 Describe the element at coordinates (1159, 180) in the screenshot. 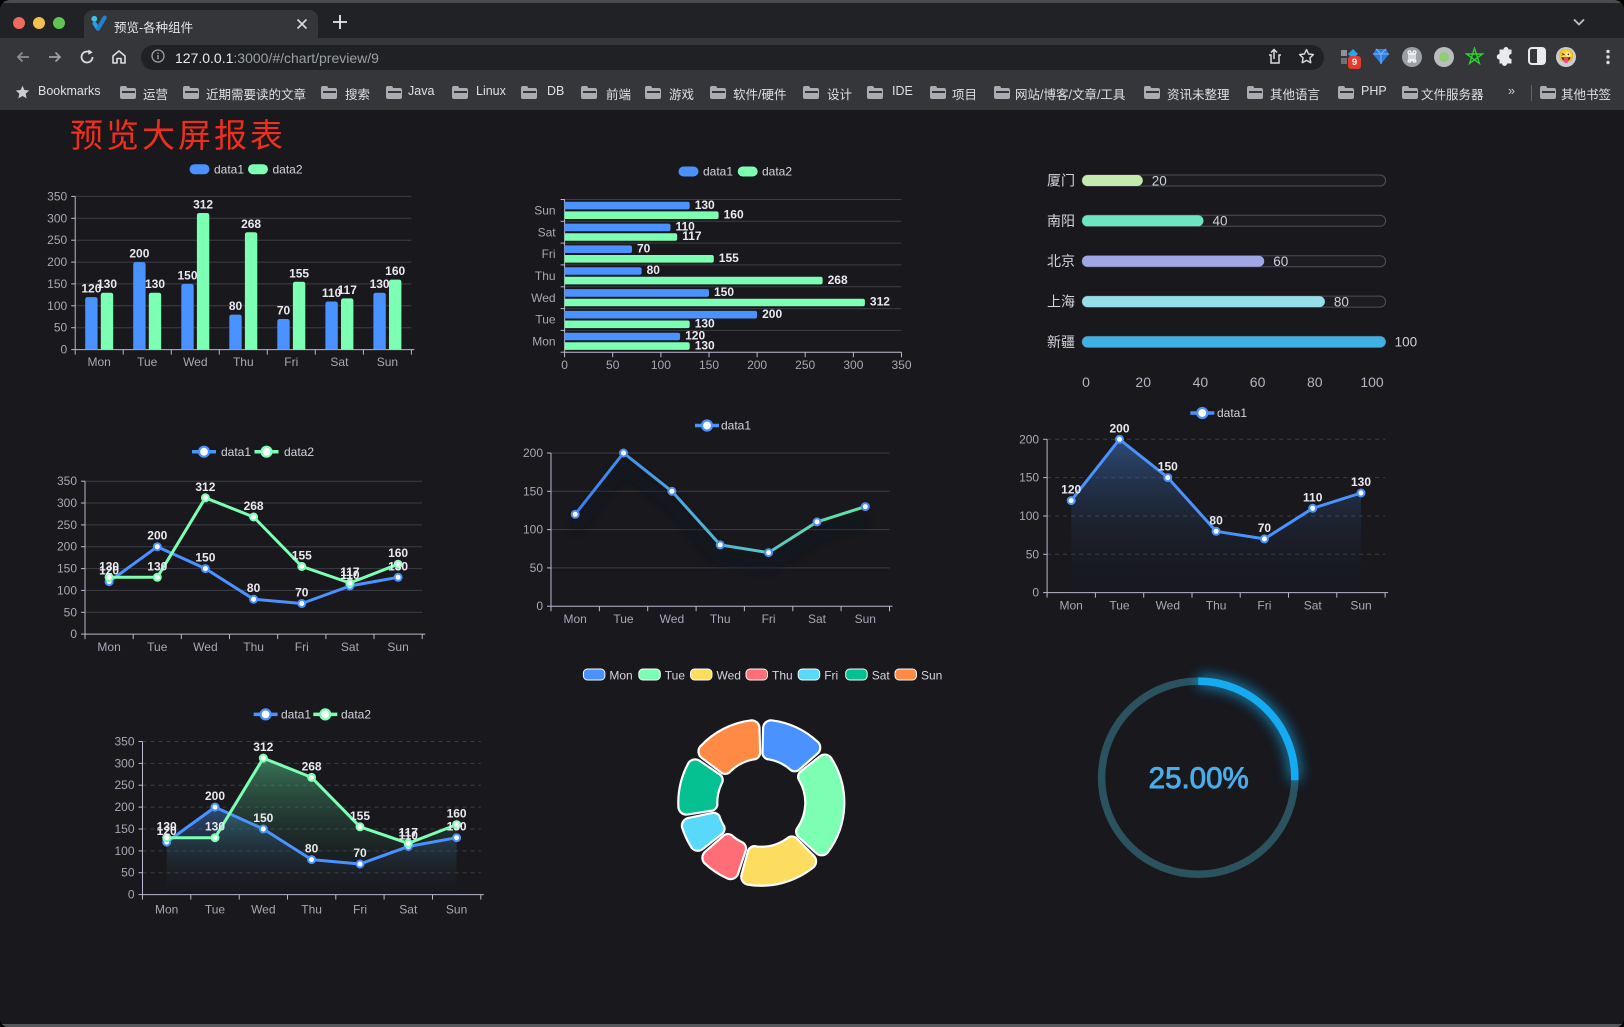

I see `svg-text: 20` at that location.